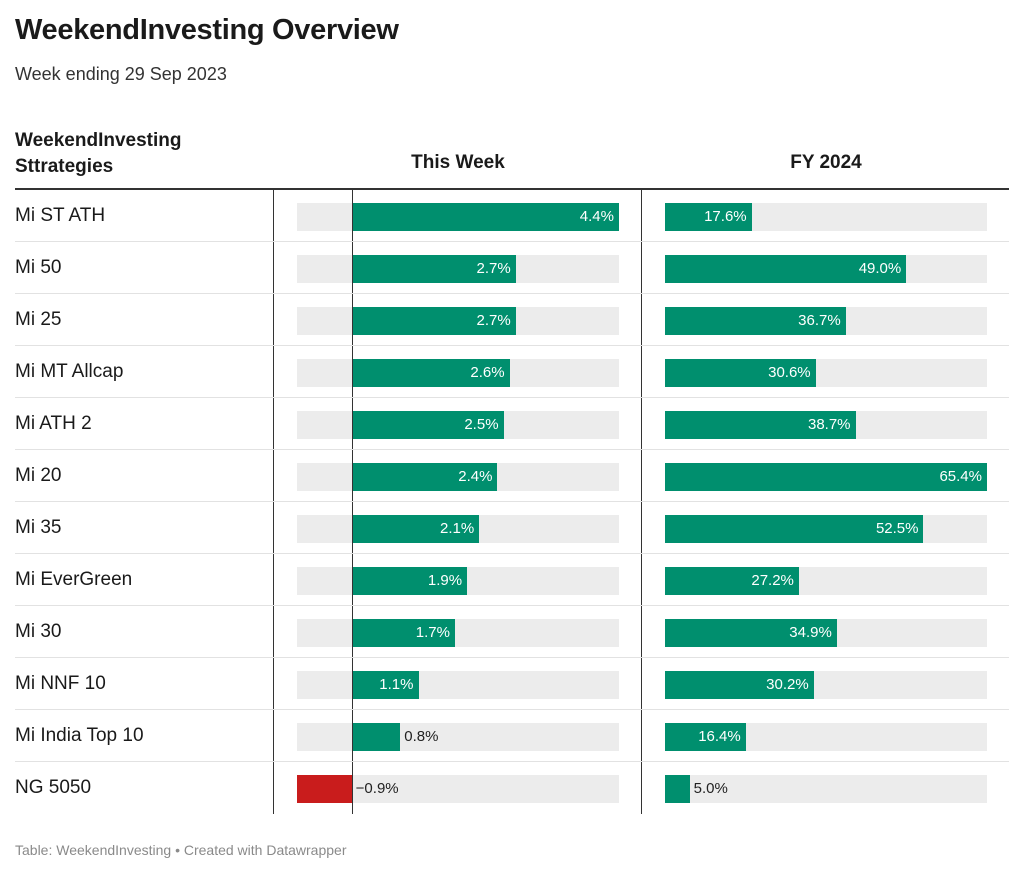  What do you see at coordinates (74, 579) in the screenshot?
I see `strategy-name: Mi EverGreen` at bounding box center [74, 579].